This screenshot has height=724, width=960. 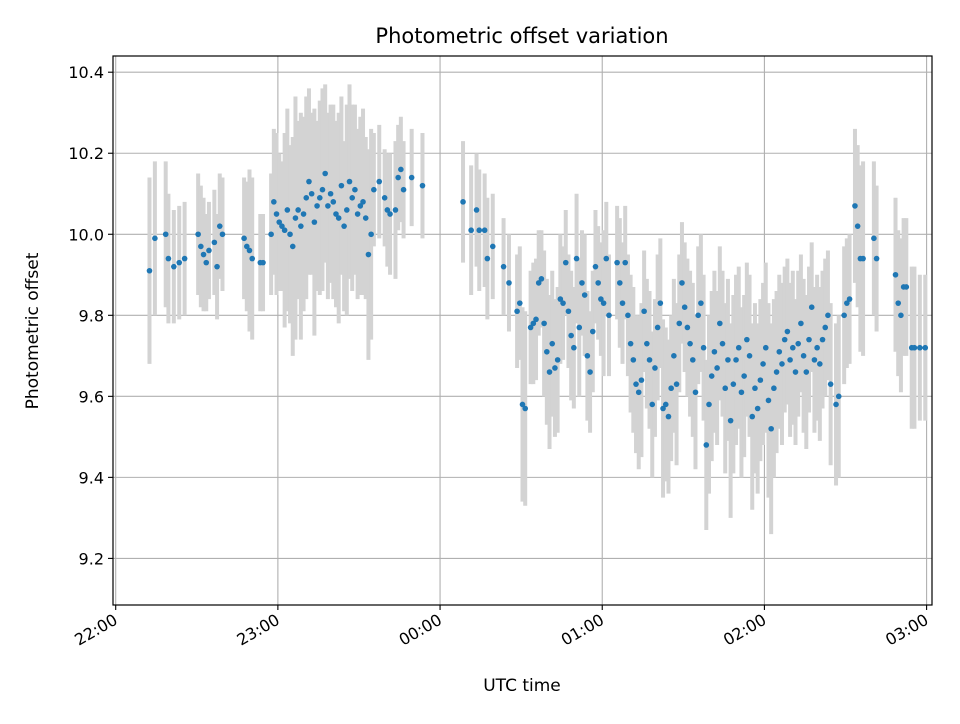 What do you see at coordinates (522, 686) in the screenshot?
I see `x-axis-label: UTC time` at bounding box center [522, 686].